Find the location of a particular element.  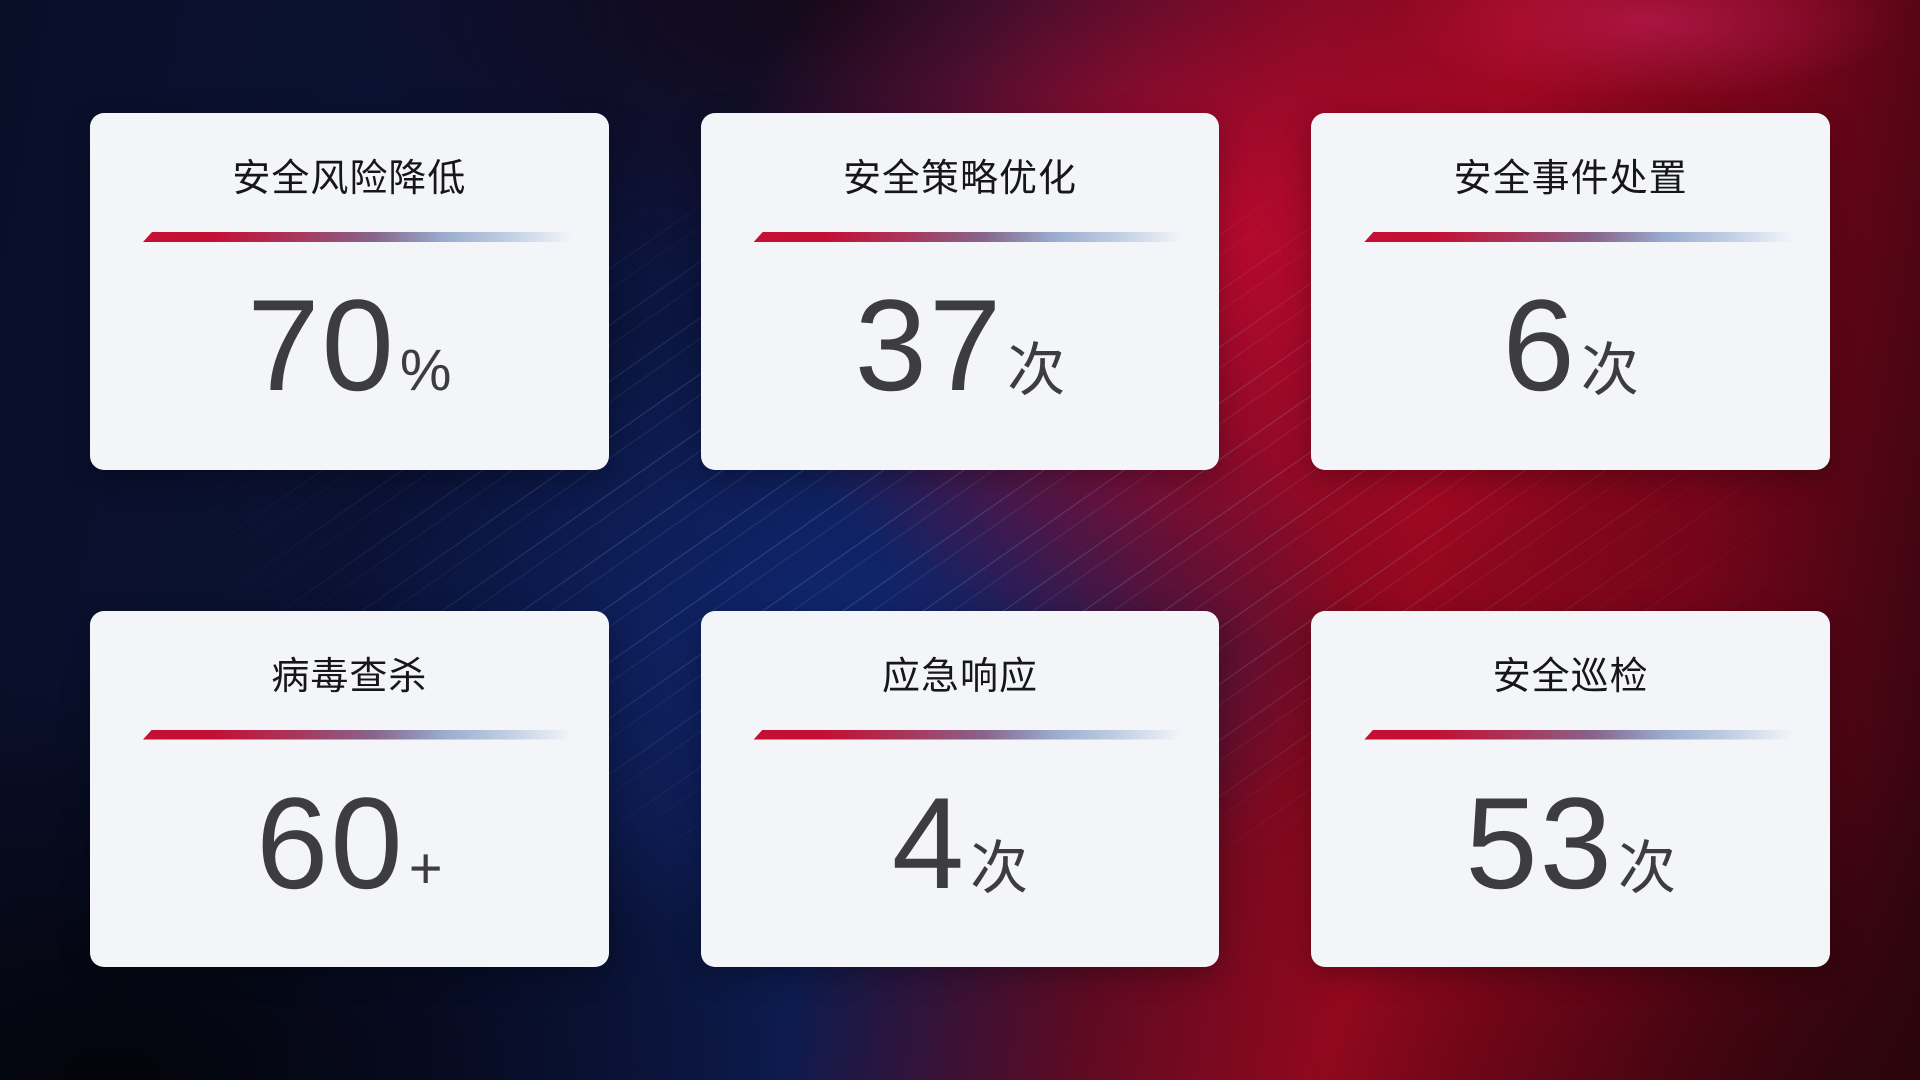

stat-value-suffix: + is located at coordinates (425, 868).